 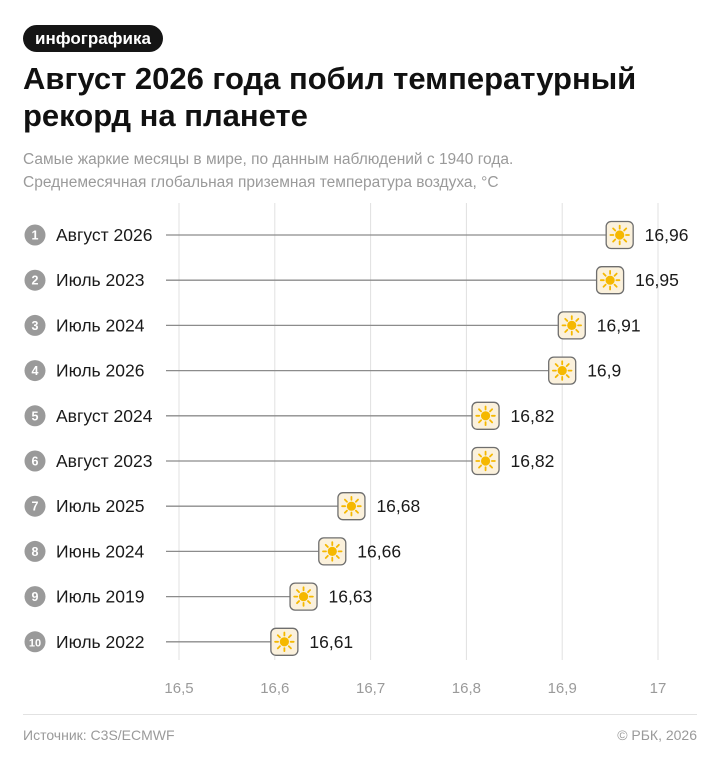 What do you see at coordinates (178, 688) in the screenshot?
I see `x-tick-label: 16,5` at bounding box center [178, 688].